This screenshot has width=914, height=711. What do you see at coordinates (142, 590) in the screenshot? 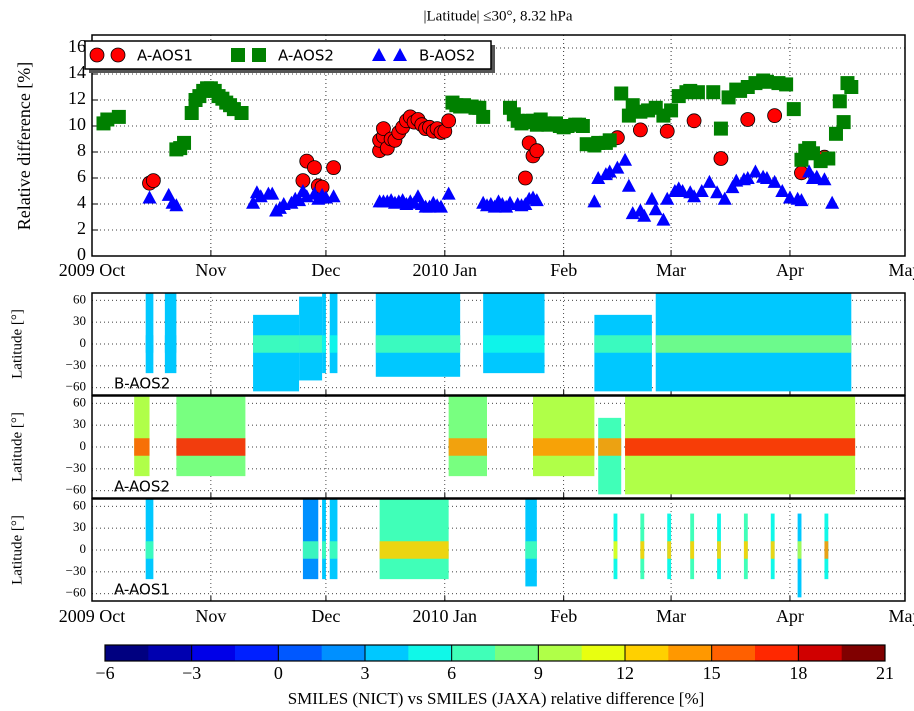
I see `panel-label: A-AOS1` at bounding box center [142, 590].